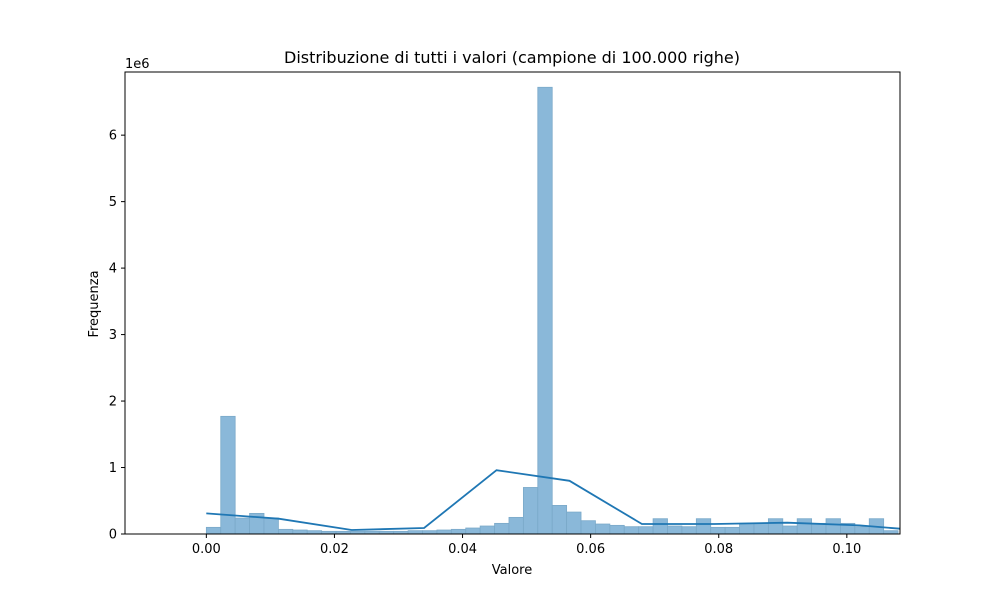  I want to click on y-axis-ticks: 0 1 2 3 4 5 6, so click(117, 336).